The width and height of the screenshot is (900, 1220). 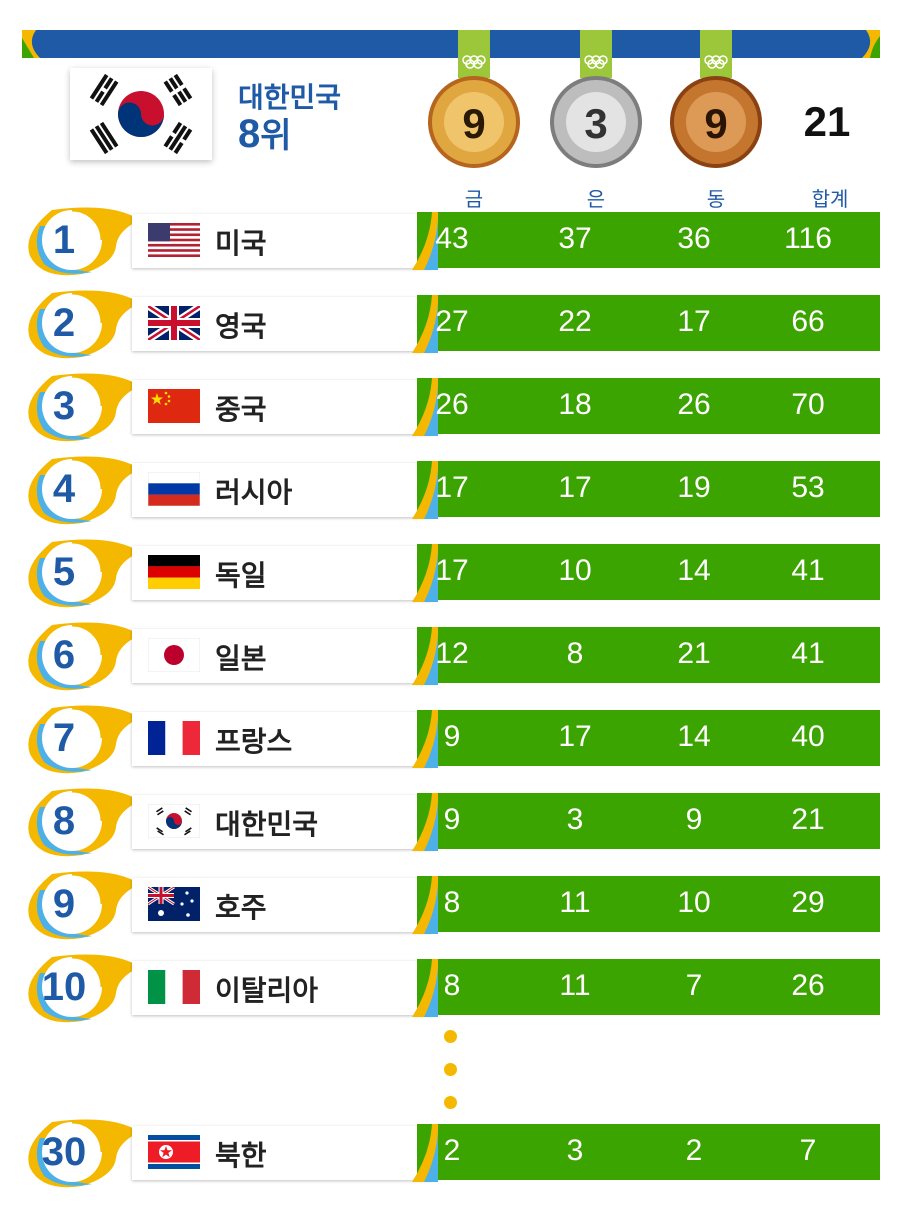 I want to click on uk-flag-icon, so click(x=174, y=323).